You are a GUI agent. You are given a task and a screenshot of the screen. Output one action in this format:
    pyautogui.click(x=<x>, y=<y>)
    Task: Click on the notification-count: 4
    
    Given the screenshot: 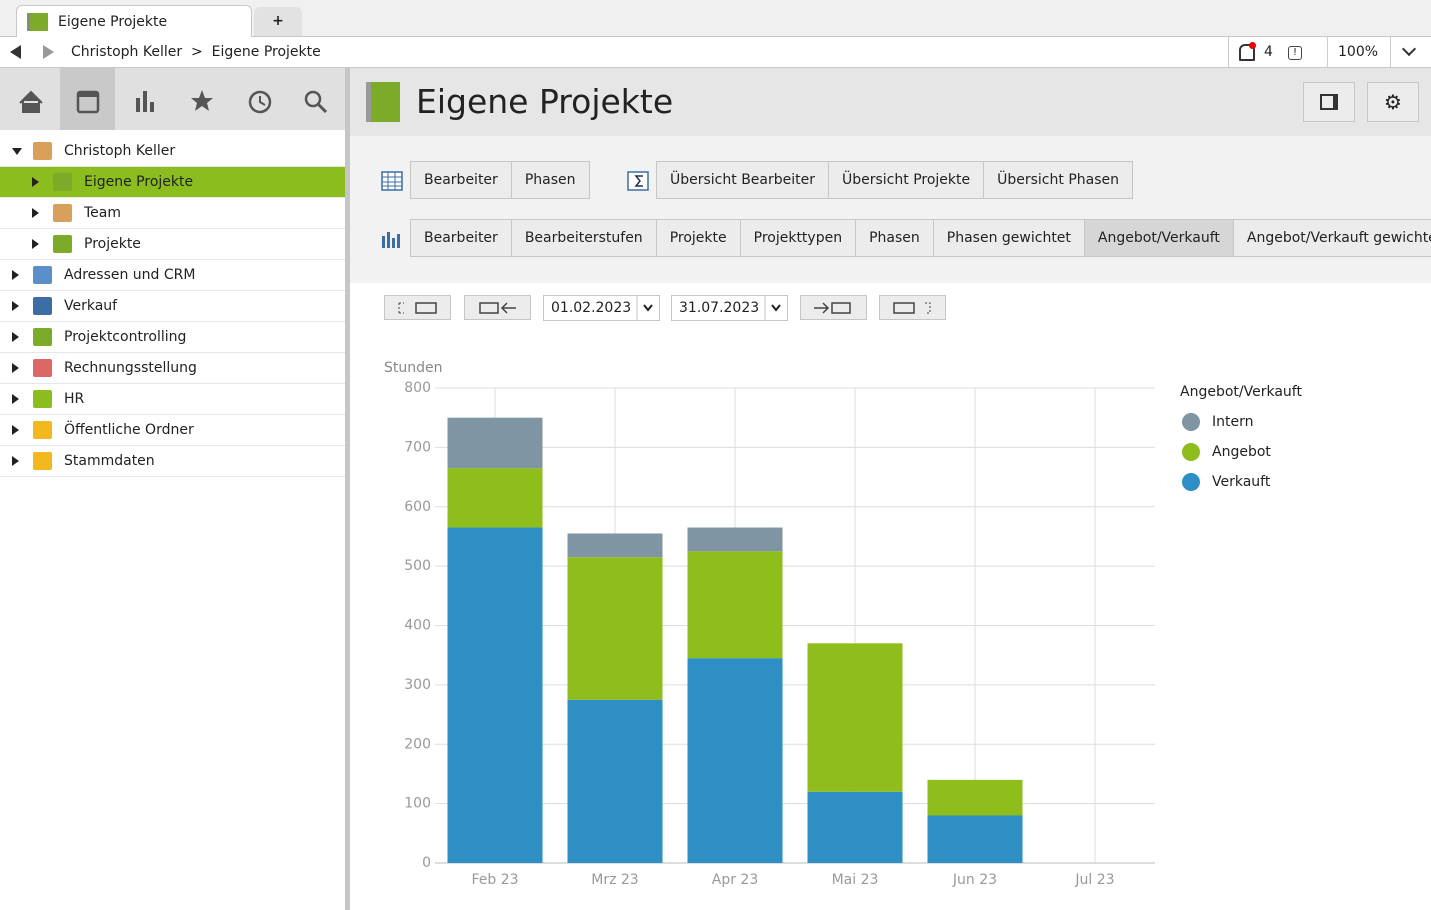 What is the action you would take?
    pyautogui.click(x=1268, y=52)
    